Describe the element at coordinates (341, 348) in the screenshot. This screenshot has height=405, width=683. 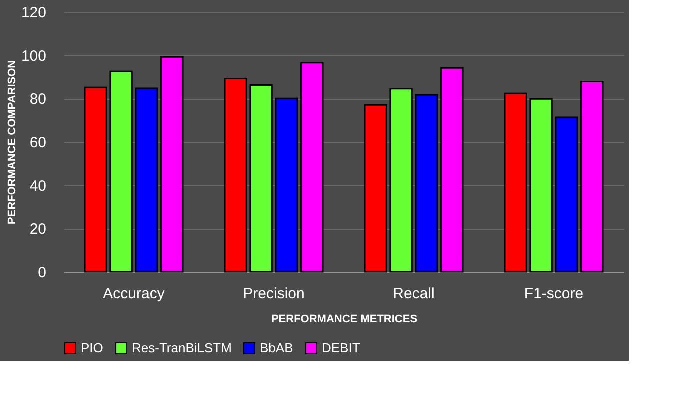
I see `legend-label: DEBIT` at that location.